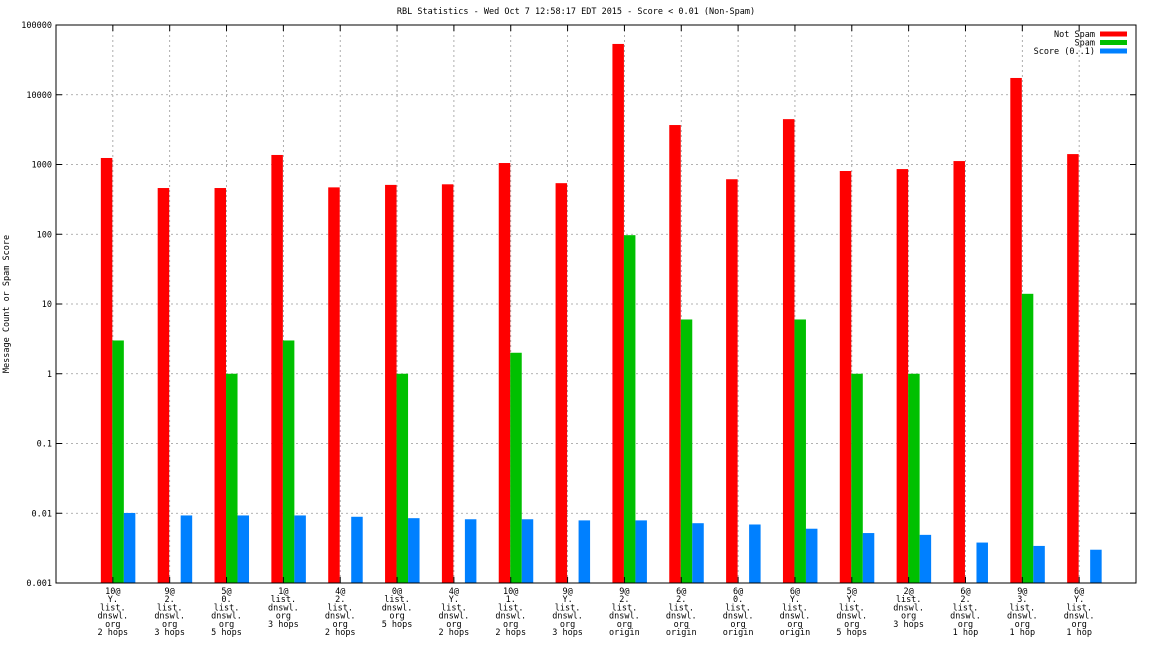 This screenshot has width=1152, height=652. Describe the element at coordinates (852, 592) in the screenshot. I see `x-tick-label: 5@` at that location.